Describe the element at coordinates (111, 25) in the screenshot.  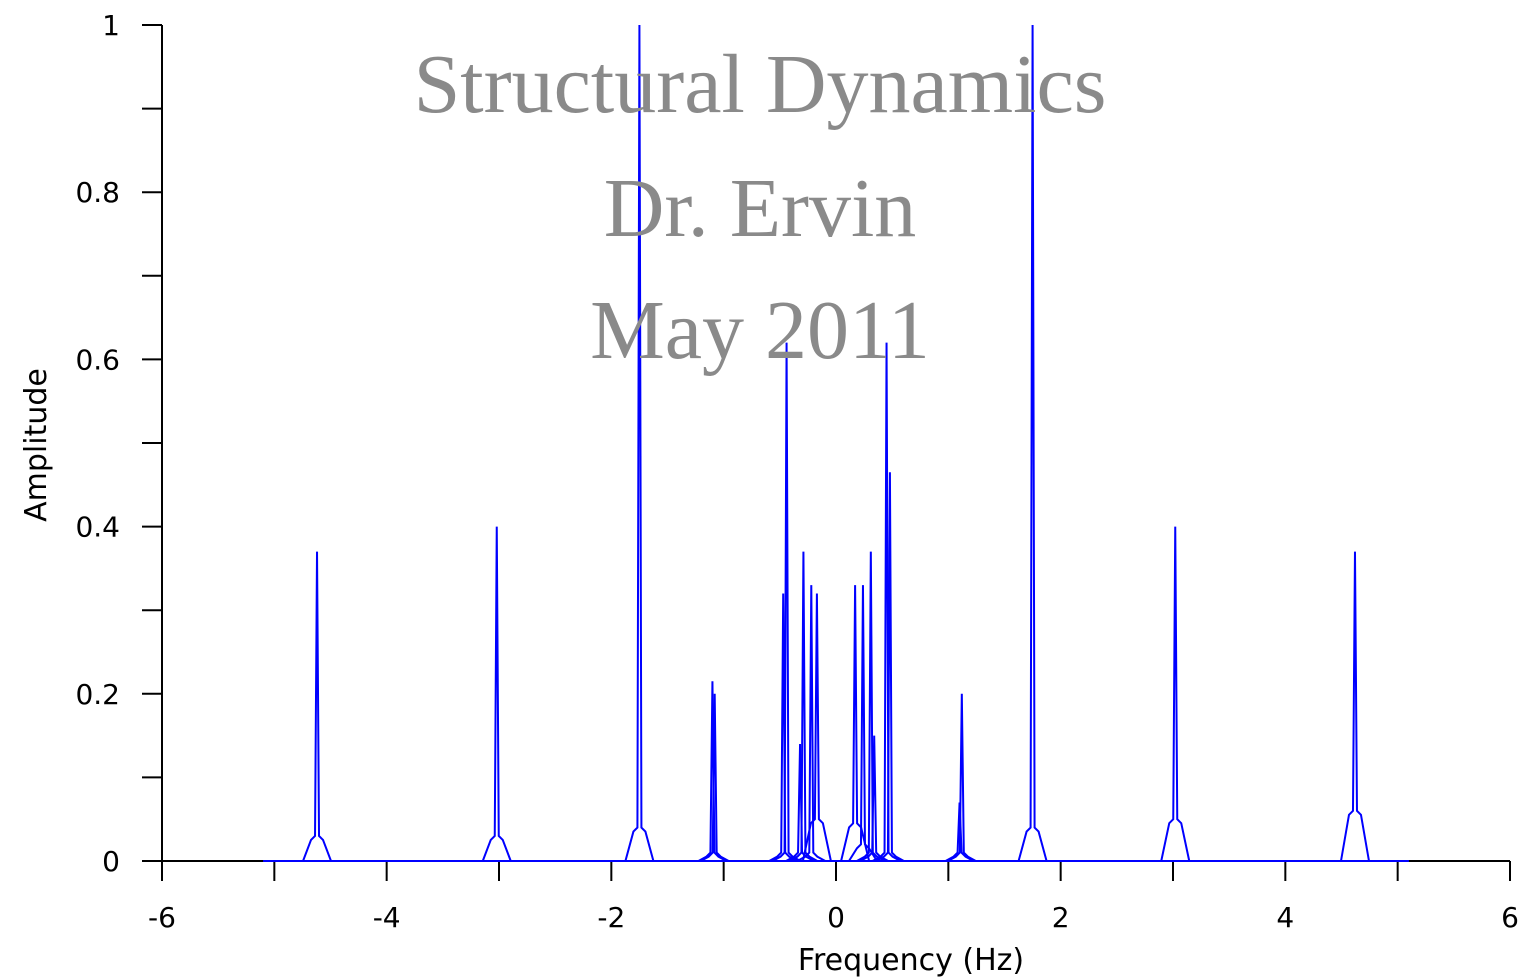
I see `y-tick-label: 1` at that location.